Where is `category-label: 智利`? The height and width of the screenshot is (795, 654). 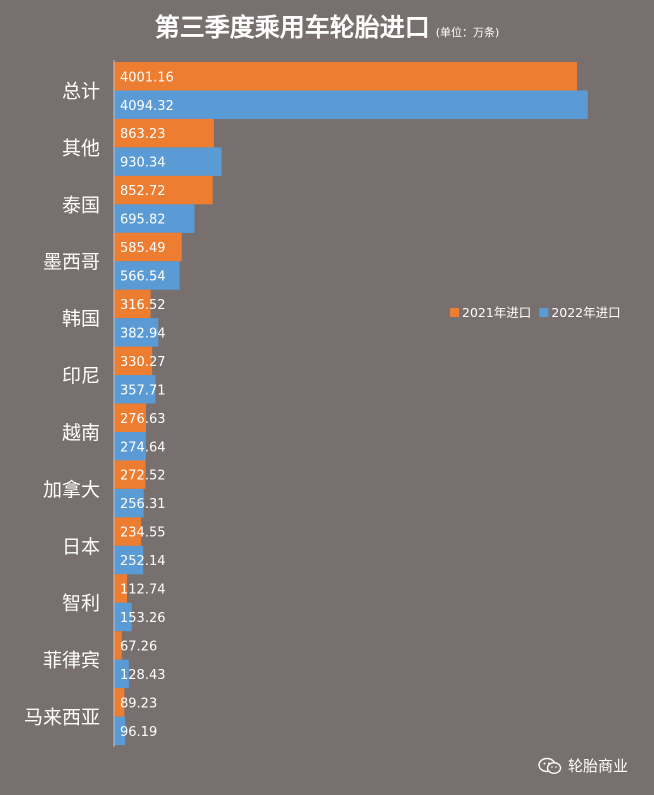 category-label: 智利 is located at coordinates (81, 604).